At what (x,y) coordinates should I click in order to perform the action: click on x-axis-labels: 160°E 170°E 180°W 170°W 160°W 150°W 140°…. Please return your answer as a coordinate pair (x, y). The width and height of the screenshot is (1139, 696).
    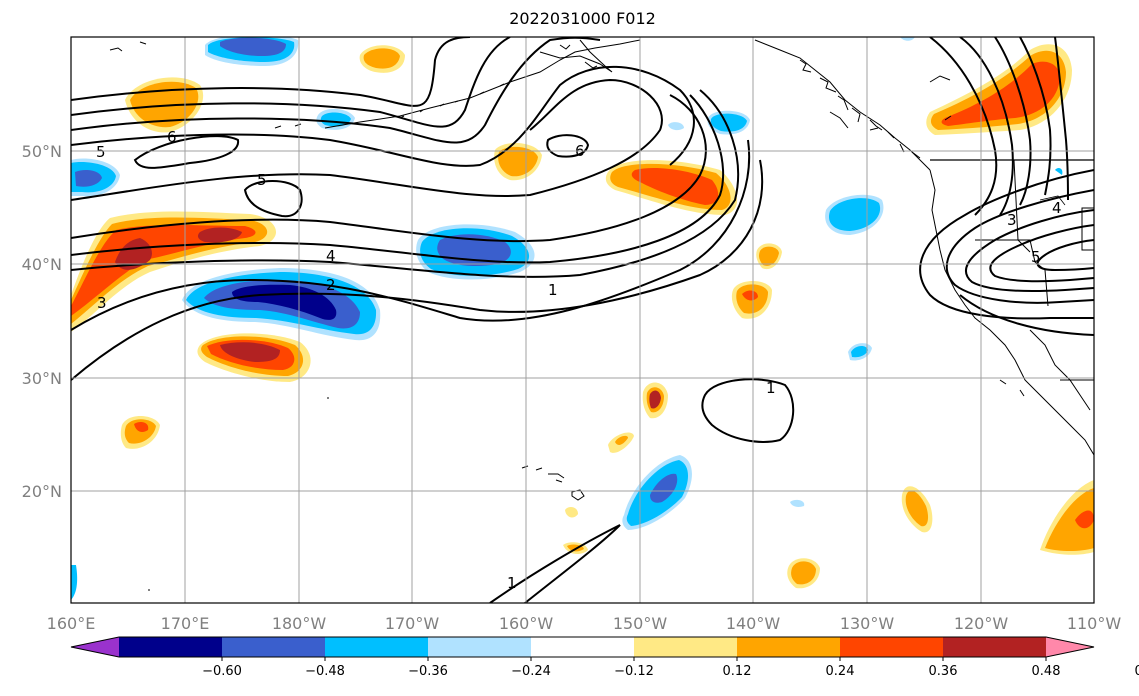
    Looking at the image, I should click on (584, 623).